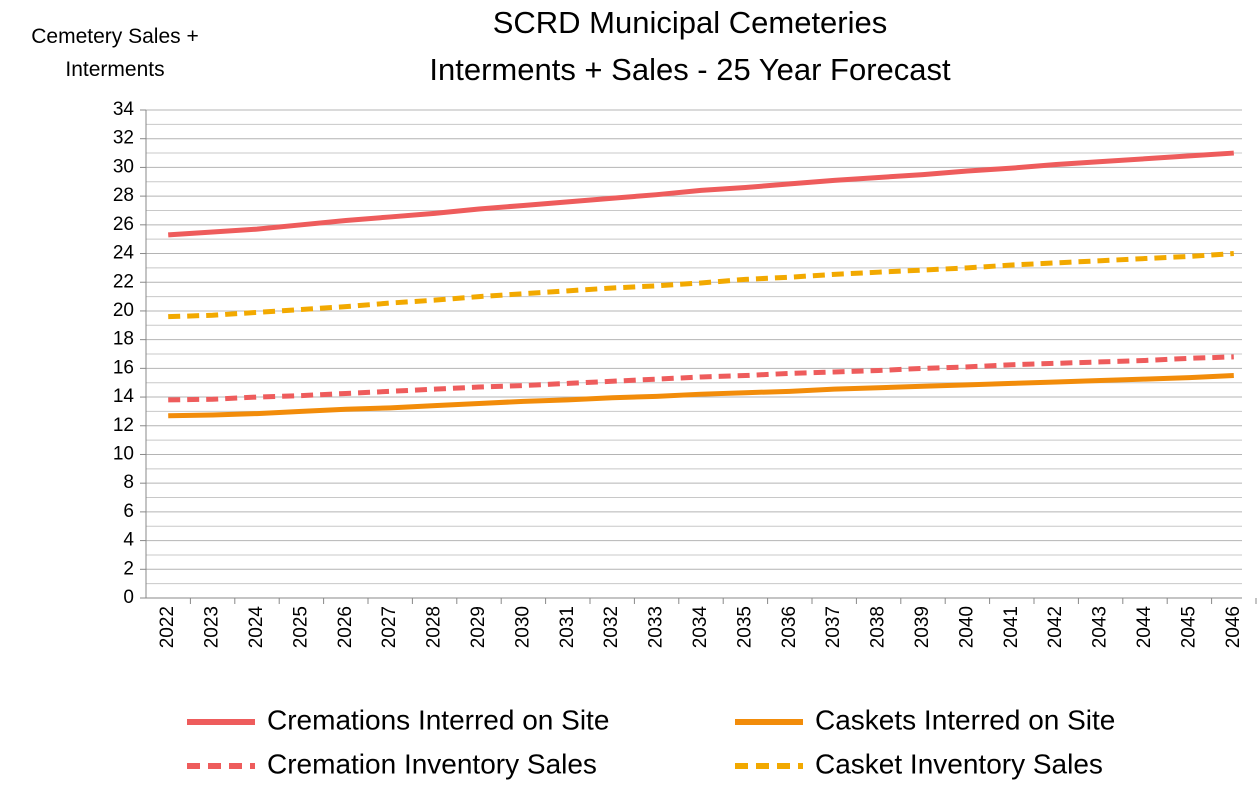  What do you see at coordinates (966, 627) in the screenshot?
I see `x-tick-label: 2040` at bounding box center [966, 627].